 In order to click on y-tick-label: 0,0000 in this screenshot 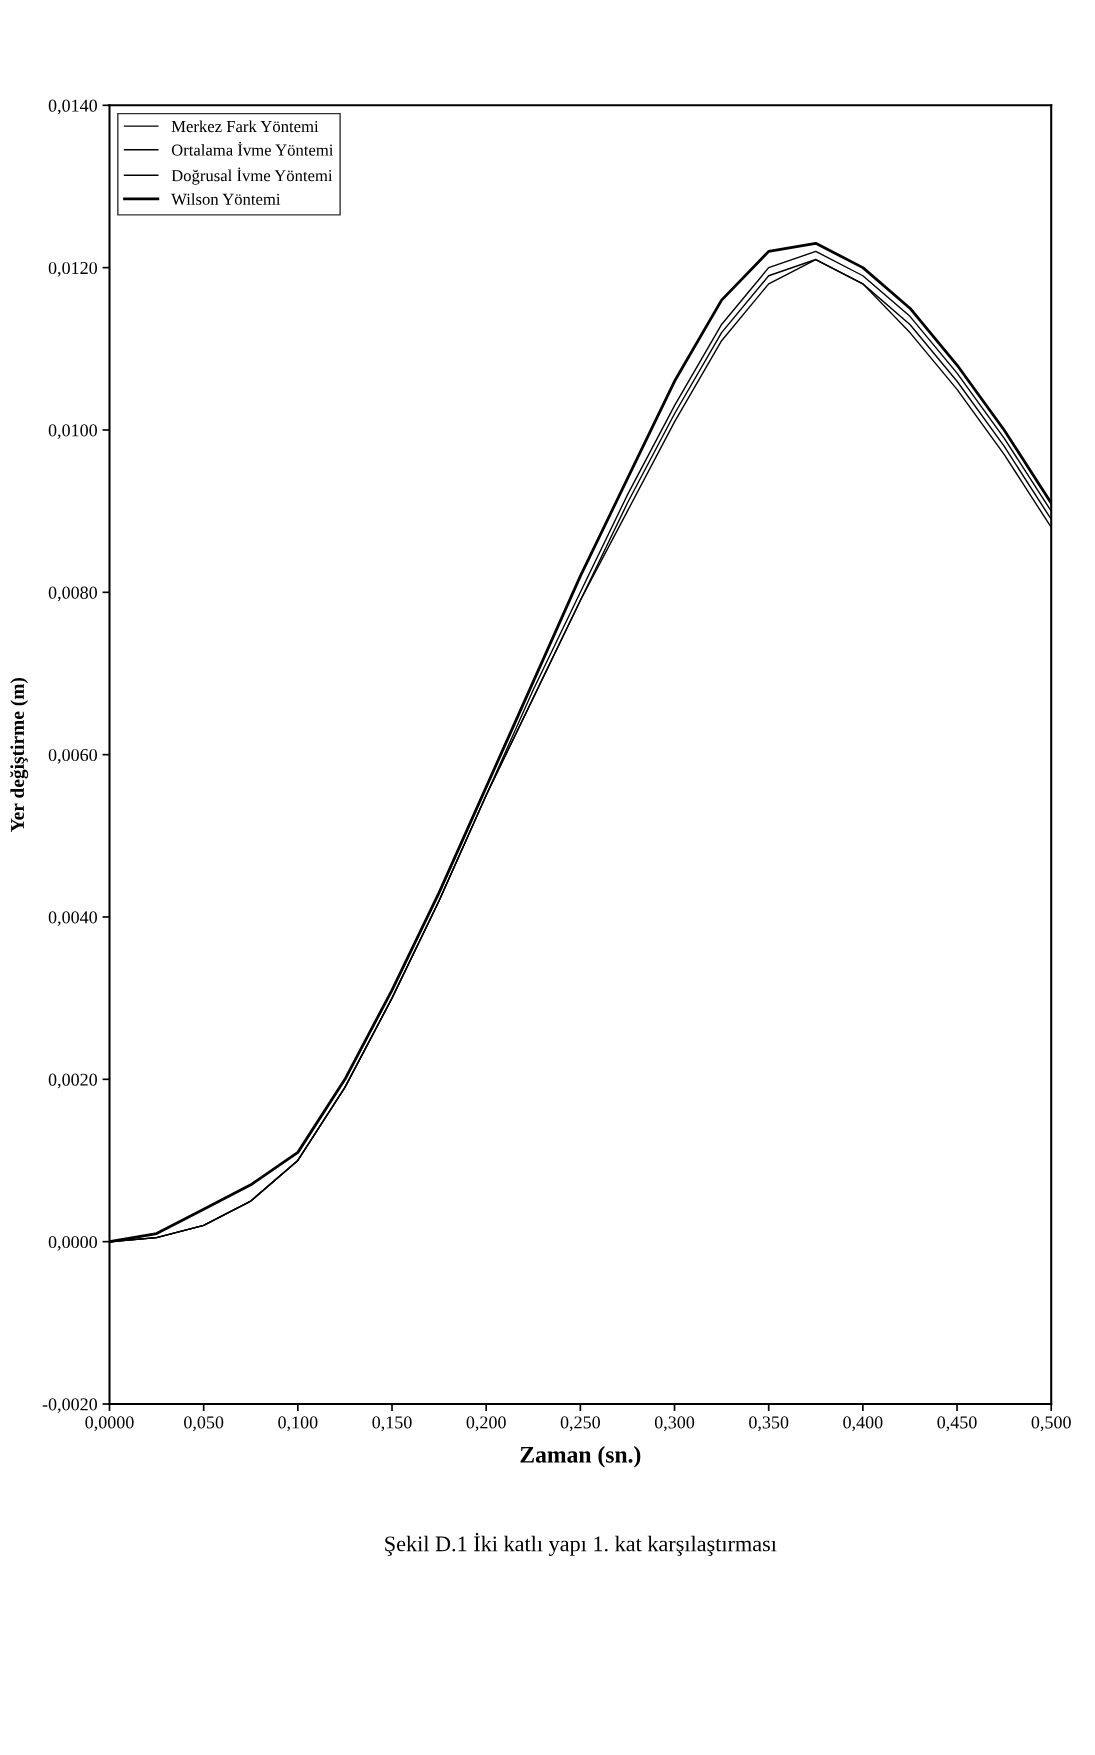, I will do `click(73, 1243)`.